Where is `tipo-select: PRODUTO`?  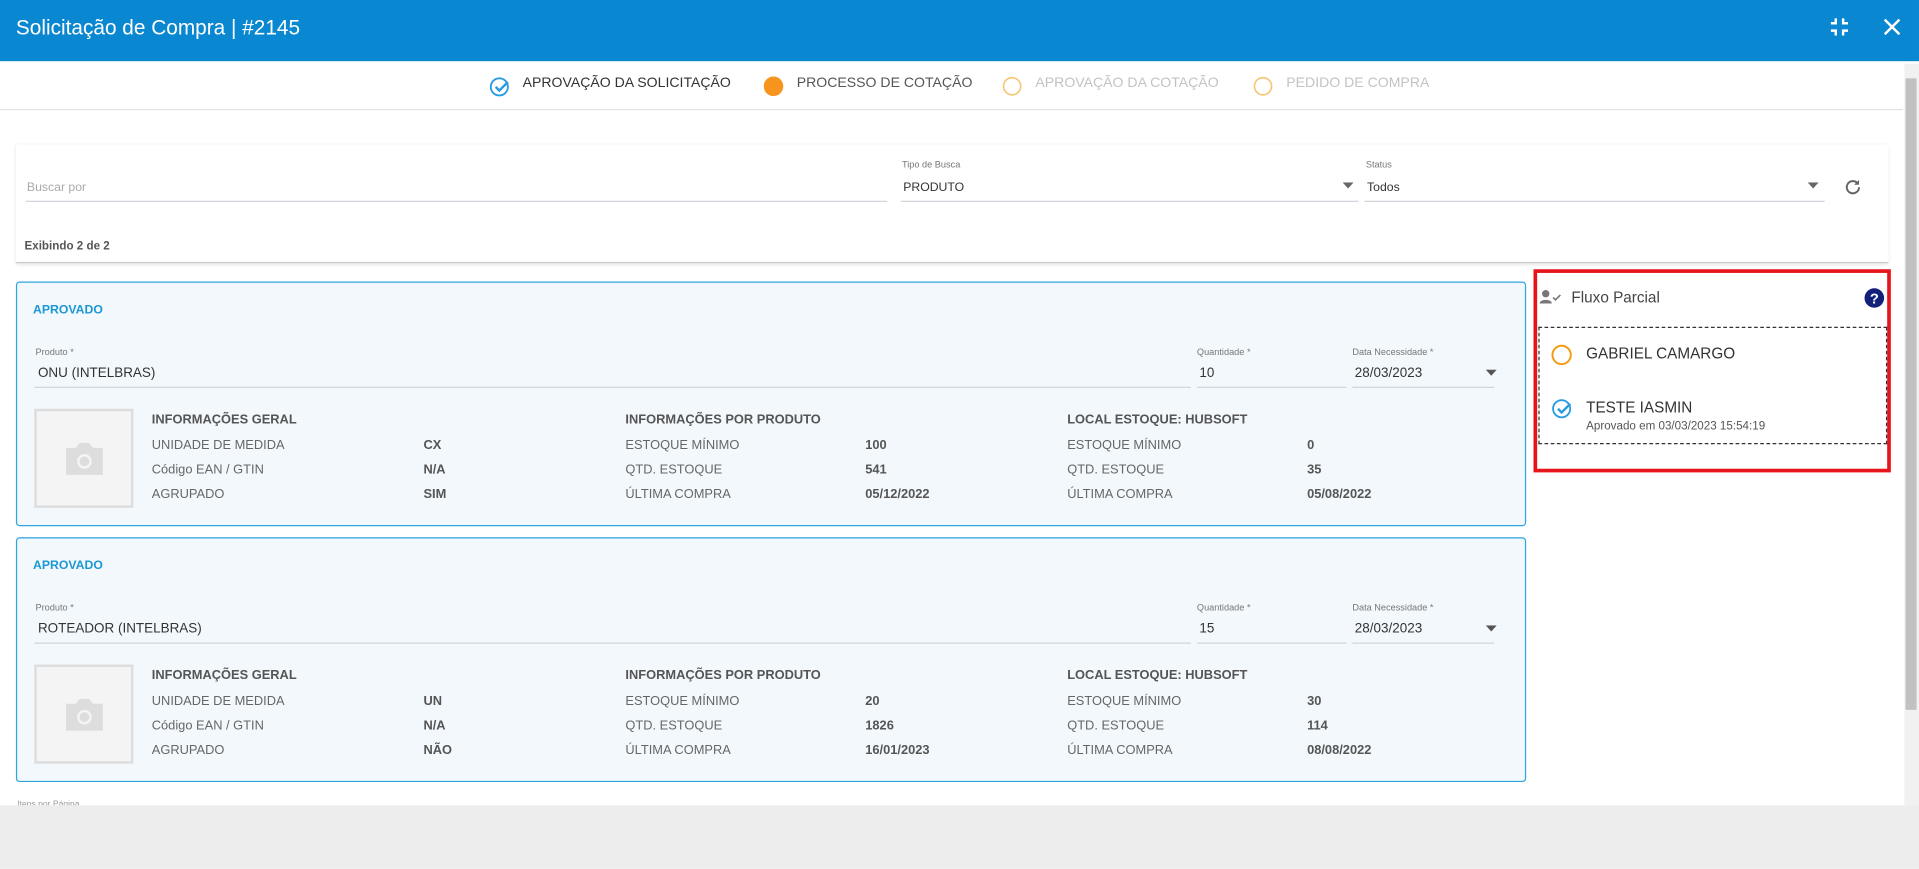 tipo-select: PRODUTO is located at coordinates (934, 188).